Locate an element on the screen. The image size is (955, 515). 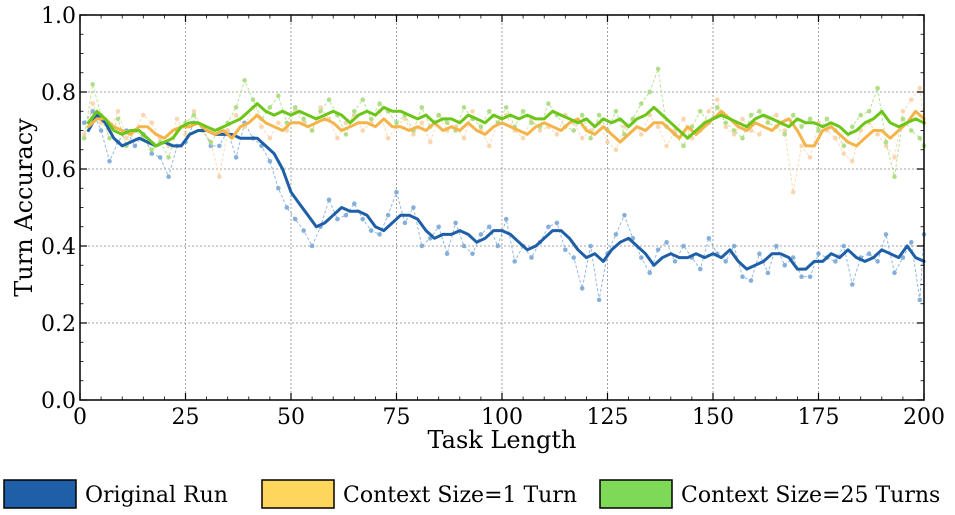
x-tick-label: 75 is located at coordinates (397, 417).